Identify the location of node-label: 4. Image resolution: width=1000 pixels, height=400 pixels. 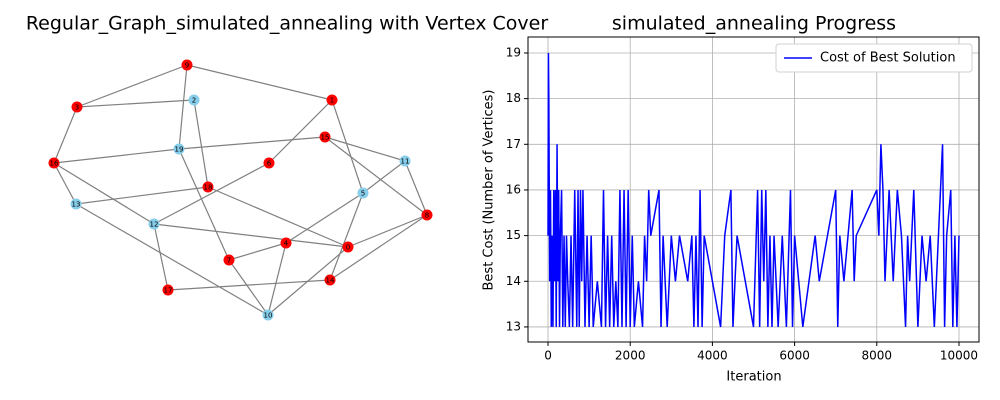
(286, 244).